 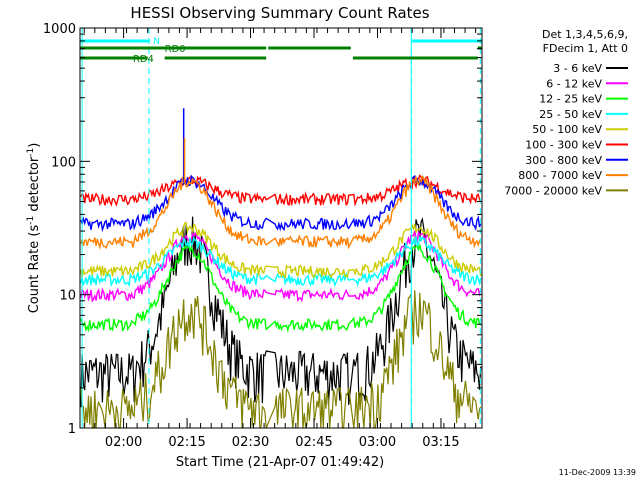 I want to click on x-tick-label: 02:45, so click(x=313, y=442).